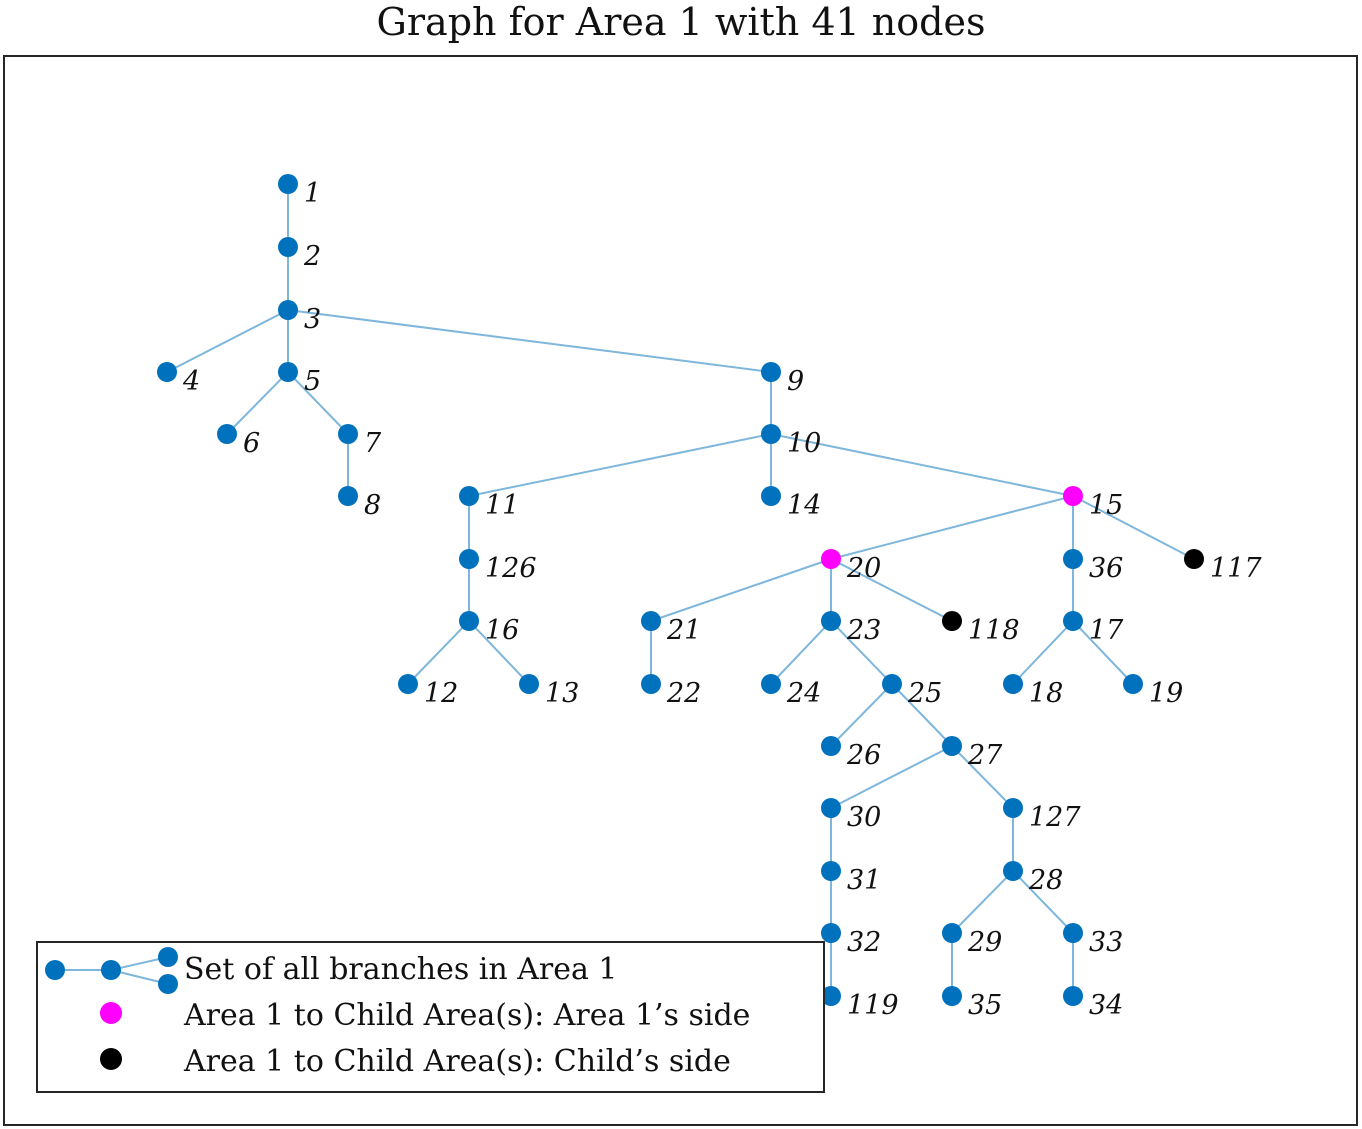 The width and height of the screenshot is (1362, 1129). What do you see at coordinates (457, 1061) in the screenshot?
I see `legend-label-child_side: Area 1 to Child Area(s): Child’s side` at bounding box center [457, 1061].